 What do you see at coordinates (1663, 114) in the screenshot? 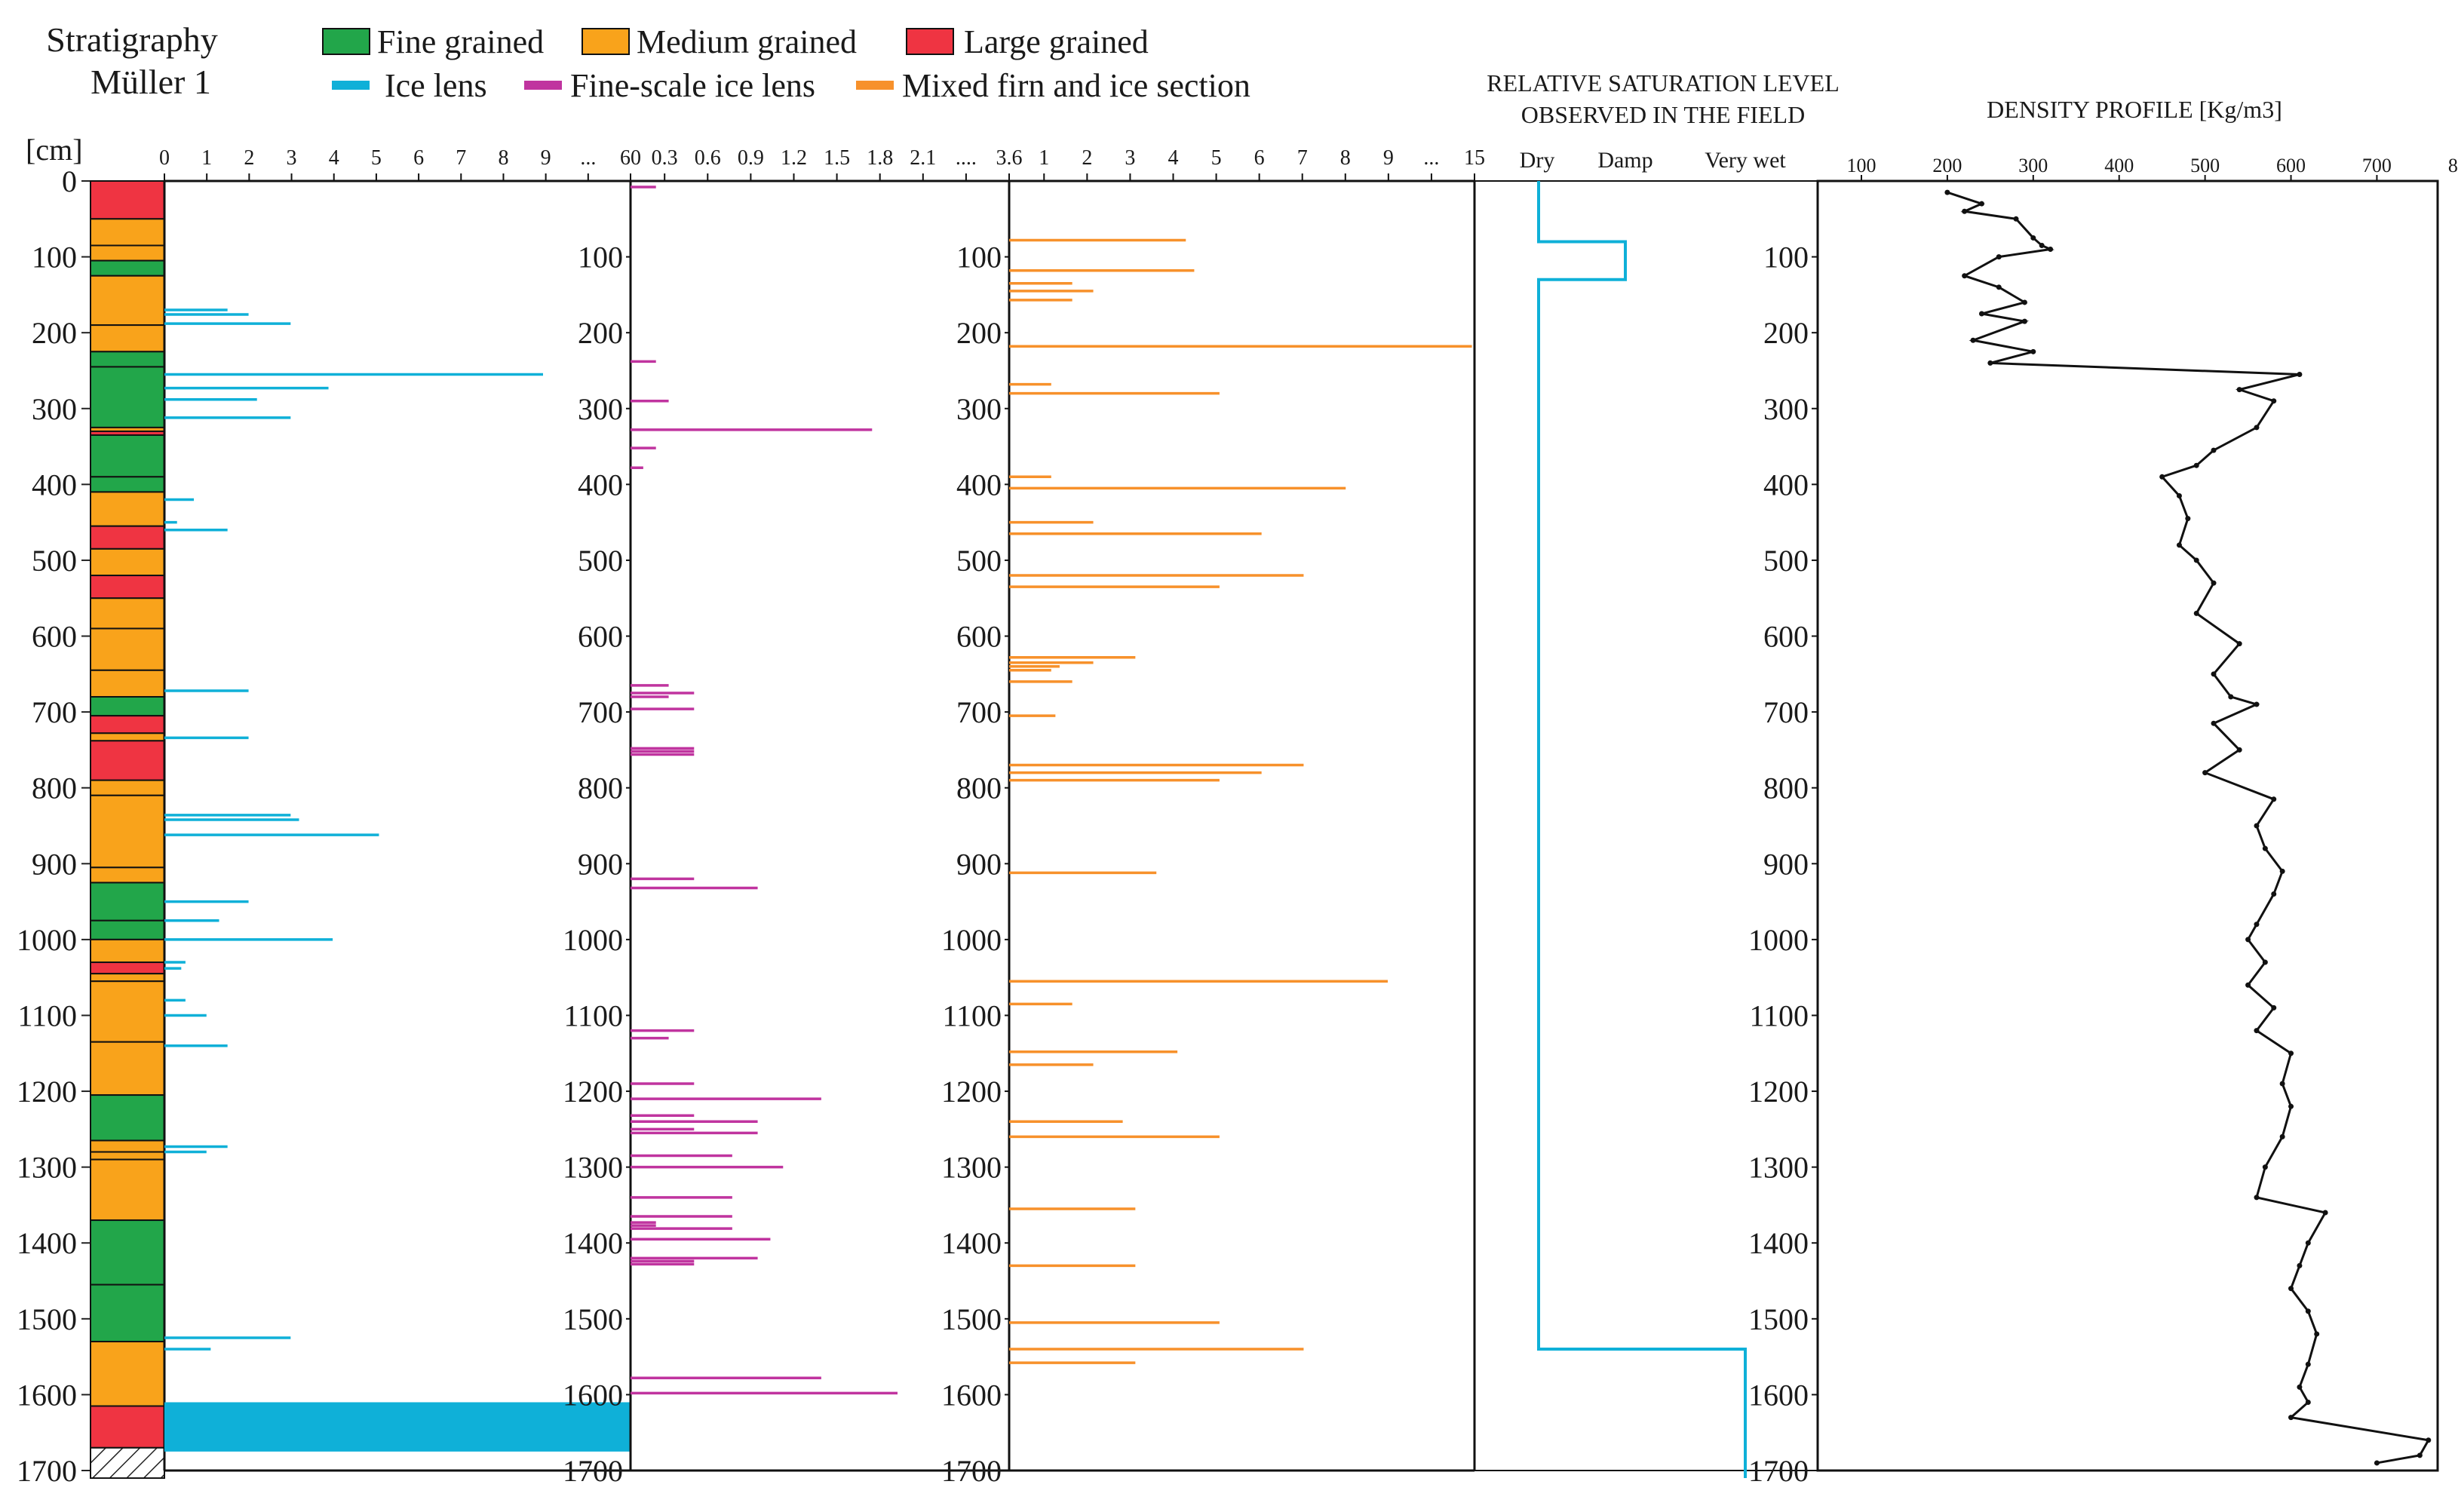
I see `saturation-title-line2: OBSERVED IN THE FIELD` at bounding box center [1663, 114].